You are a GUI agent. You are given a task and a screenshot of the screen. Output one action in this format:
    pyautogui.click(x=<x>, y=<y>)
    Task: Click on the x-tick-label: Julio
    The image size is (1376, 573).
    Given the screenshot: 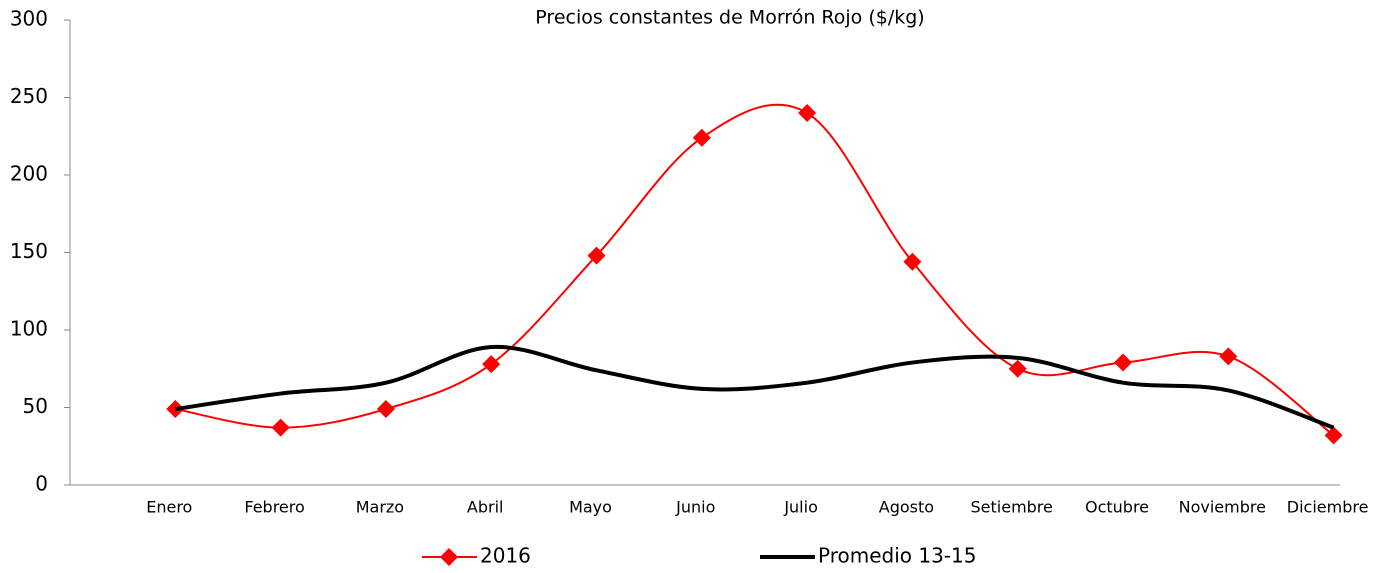 What is the action you would take?
    pyautogui.click(x=800, y=507)
    